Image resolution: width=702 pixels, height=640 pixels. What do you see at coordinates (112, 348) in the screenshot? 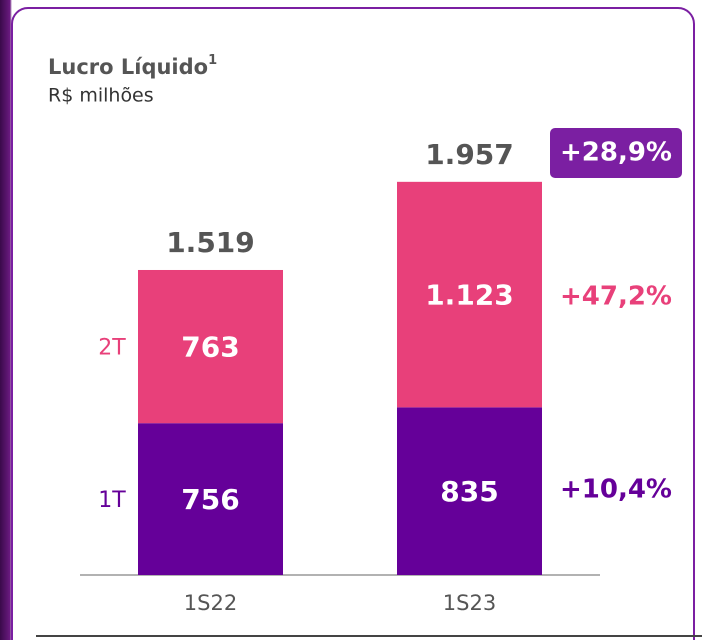
I see `legend-label: 2T` at bounding box center [112, 348].